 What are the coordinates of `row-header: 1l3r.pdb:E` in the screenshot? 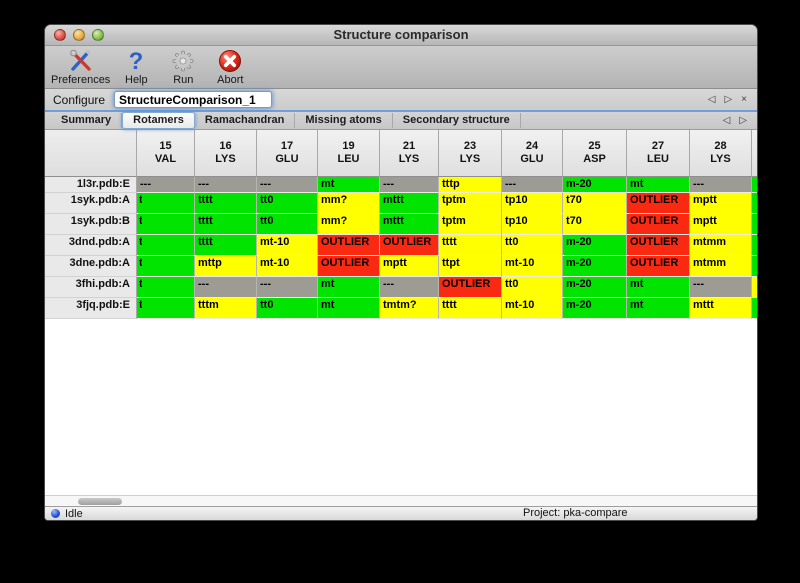 It's located at (91, 185).